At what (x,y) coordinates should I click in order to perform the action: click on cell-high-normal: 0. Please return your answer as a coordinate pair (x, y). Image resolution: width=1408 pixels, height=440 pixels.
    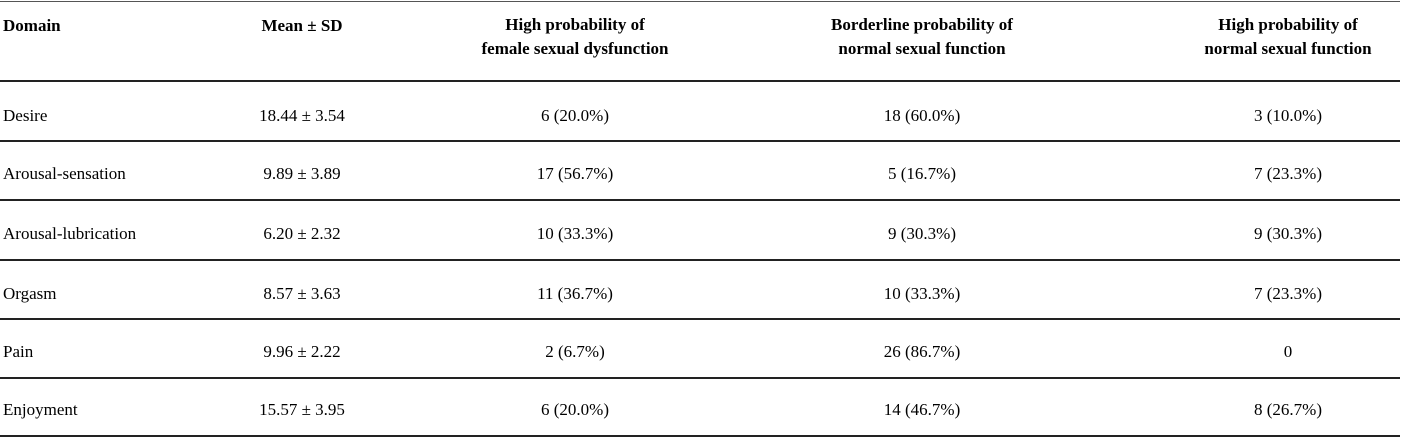
    Looking at the image, I should click on (1288, 351).